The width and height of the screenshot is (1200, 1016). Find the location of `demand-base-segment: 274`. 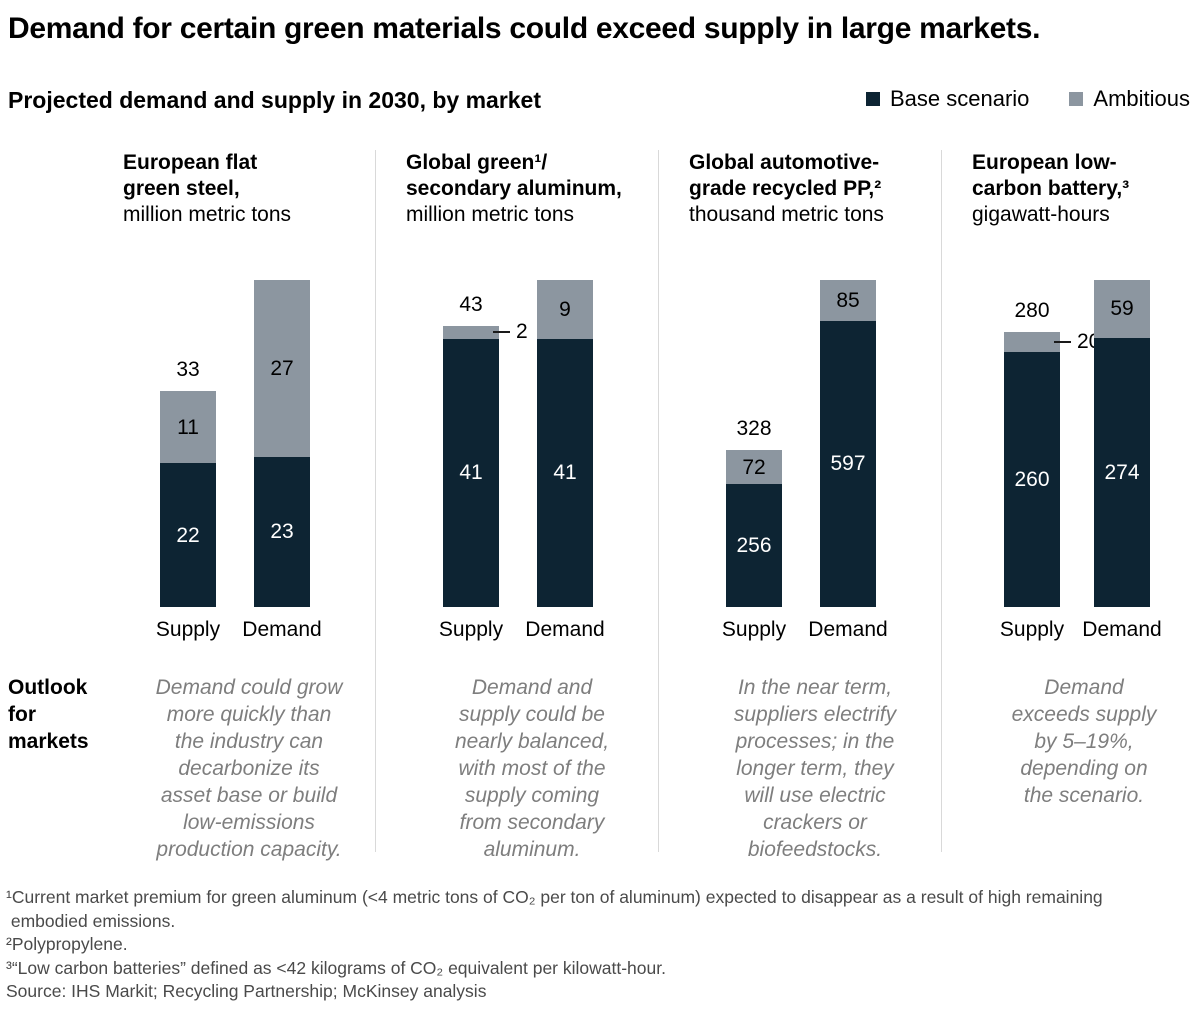

demand-base-segment: 274 is located at coordinates (1122, 472).